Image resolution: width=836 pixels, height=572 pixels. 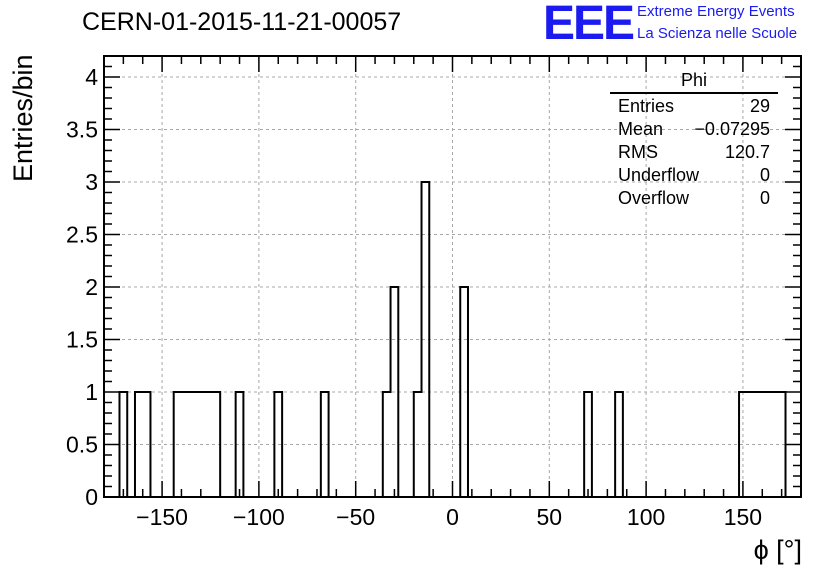 I want to click on eee-logo: EEE, so click(x=589, y=25).